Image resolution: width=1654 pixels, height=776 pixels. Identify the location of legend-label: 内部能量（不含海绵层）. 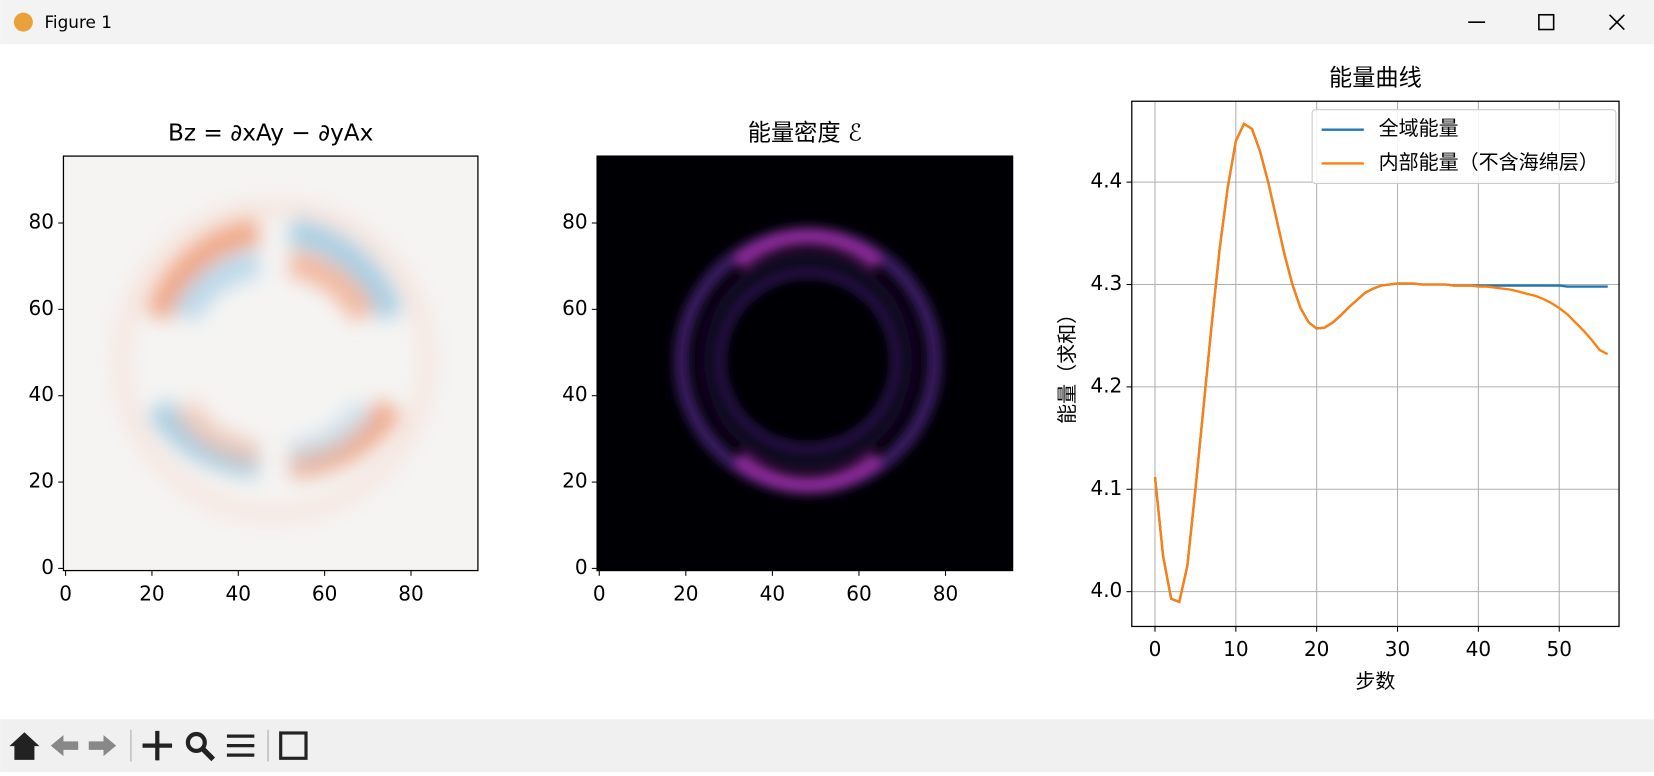
(1489, 162).